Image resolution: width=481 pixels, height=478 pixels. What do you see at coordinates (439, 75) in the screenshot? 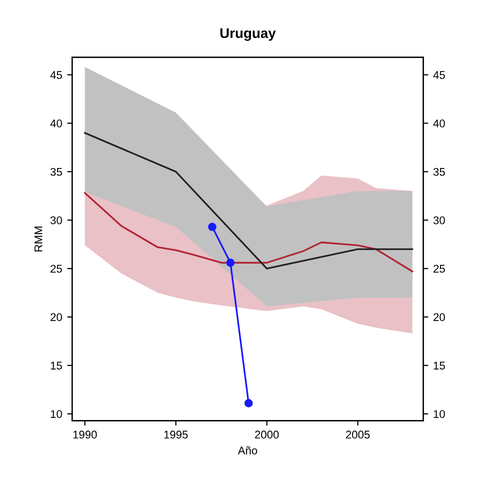
I see `y2-tick-label: 45` at bounding box center [439, 75].